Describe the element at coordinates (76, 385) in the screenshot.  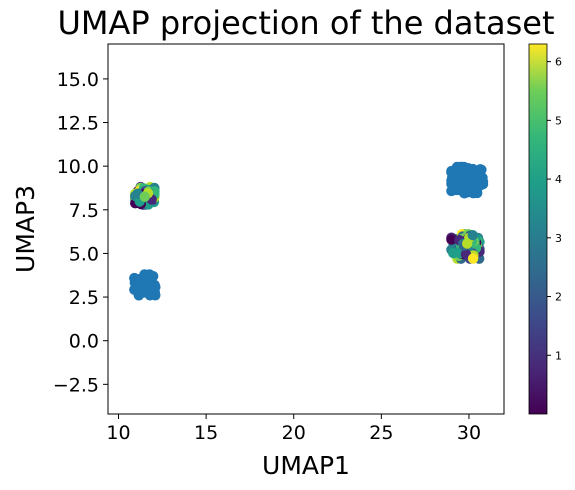
I see `y-tick-label: −2.5` at that location.